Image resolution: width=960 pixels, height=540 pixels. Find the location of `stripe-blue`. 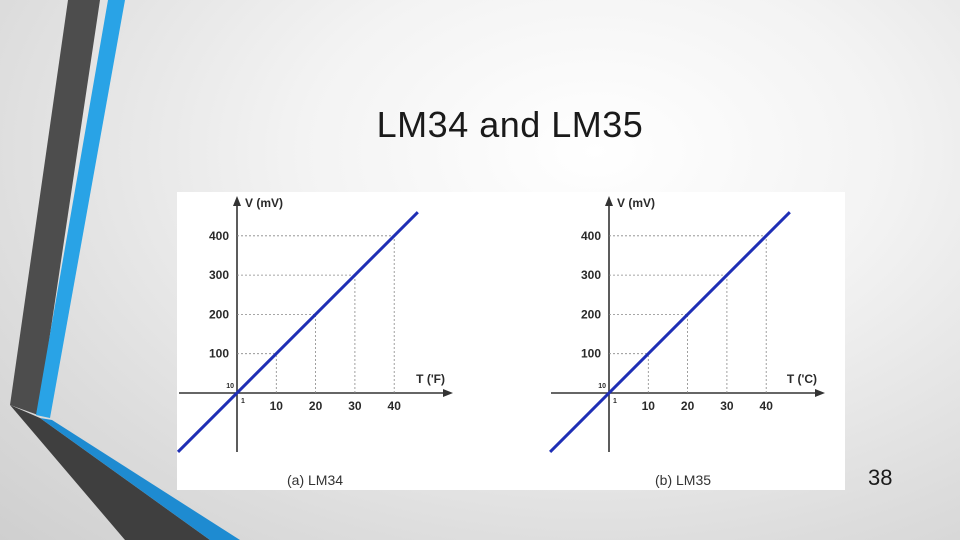

stripe-blue is located at coordinates (80, 209).